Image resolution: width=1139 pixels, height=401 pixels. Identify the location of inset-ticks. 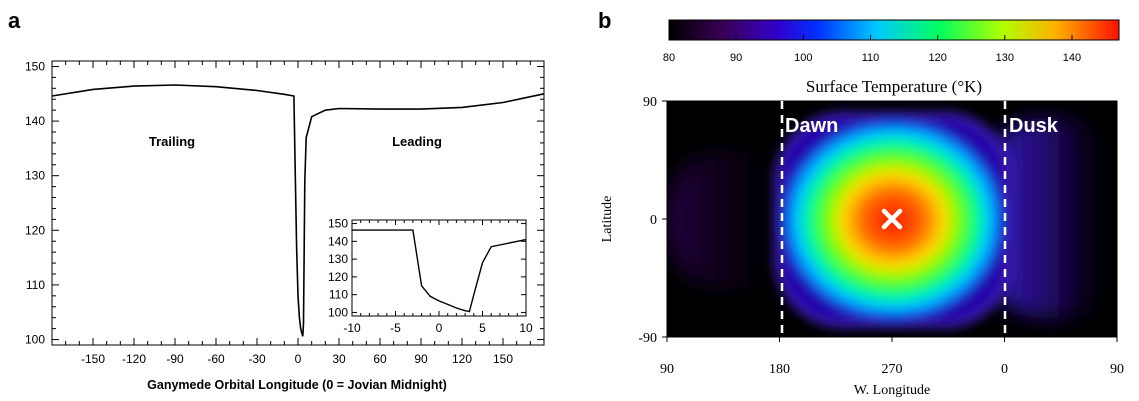
(439, 268).